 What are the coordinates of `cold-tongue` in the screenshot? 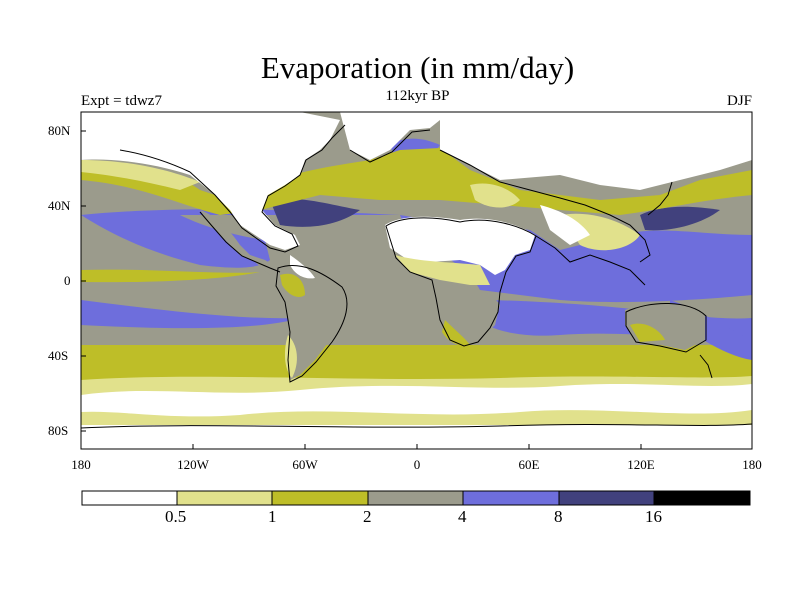 It's located at (170, 276).